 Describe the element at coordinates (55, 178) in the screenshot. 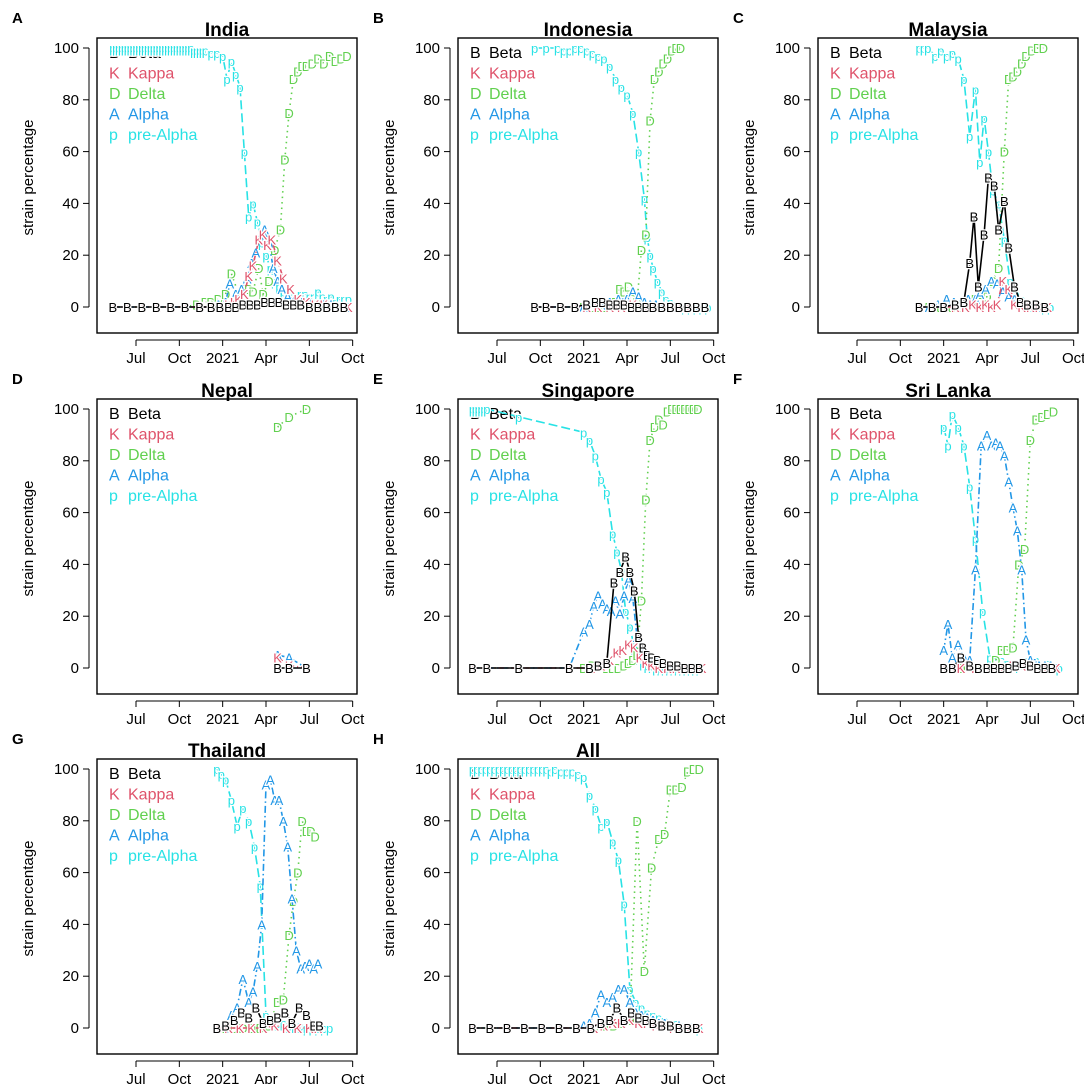

I see `y-axis: 0 20 40 60 80 100 strain percentage` at that location.